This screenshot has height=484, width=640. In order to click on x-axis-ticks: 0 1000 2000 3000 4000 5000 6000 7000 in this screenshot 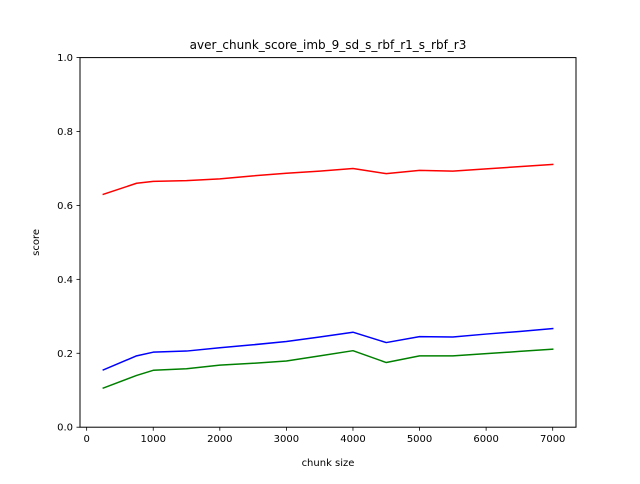, I will do `click(324, 436)`.